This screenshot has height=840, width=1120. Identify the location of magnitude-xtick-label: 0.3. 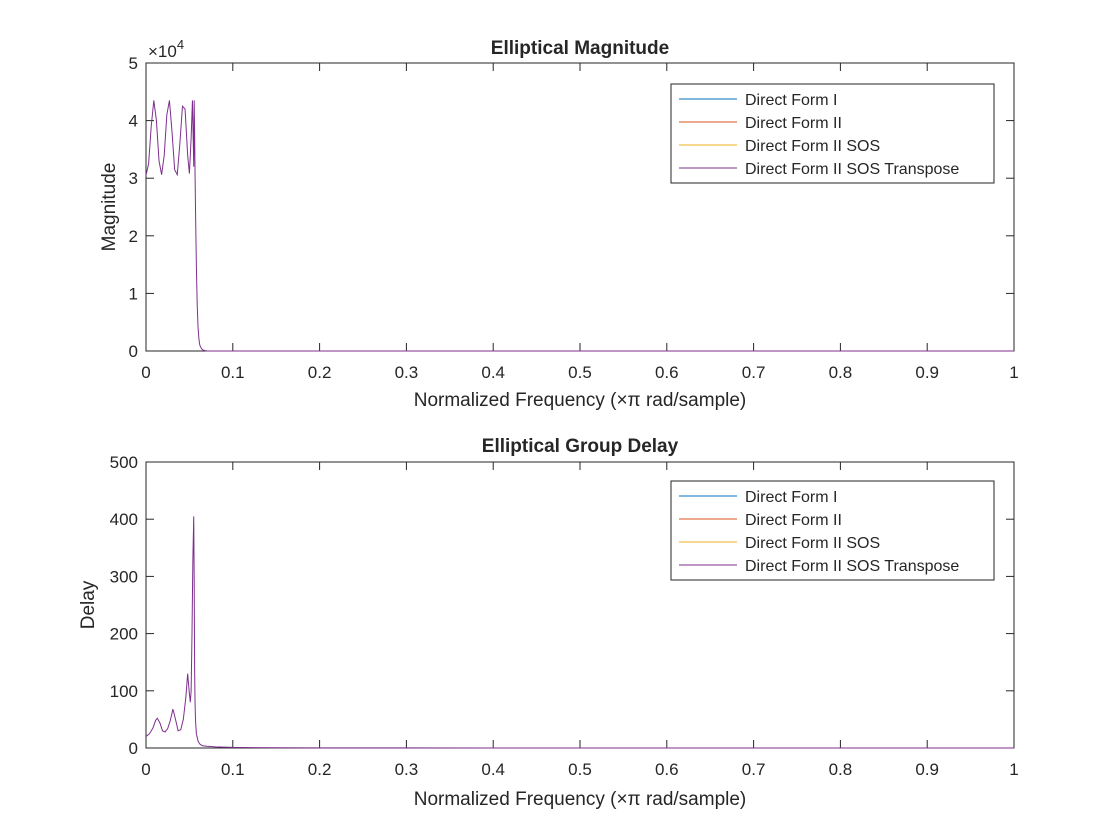
(407, 372).